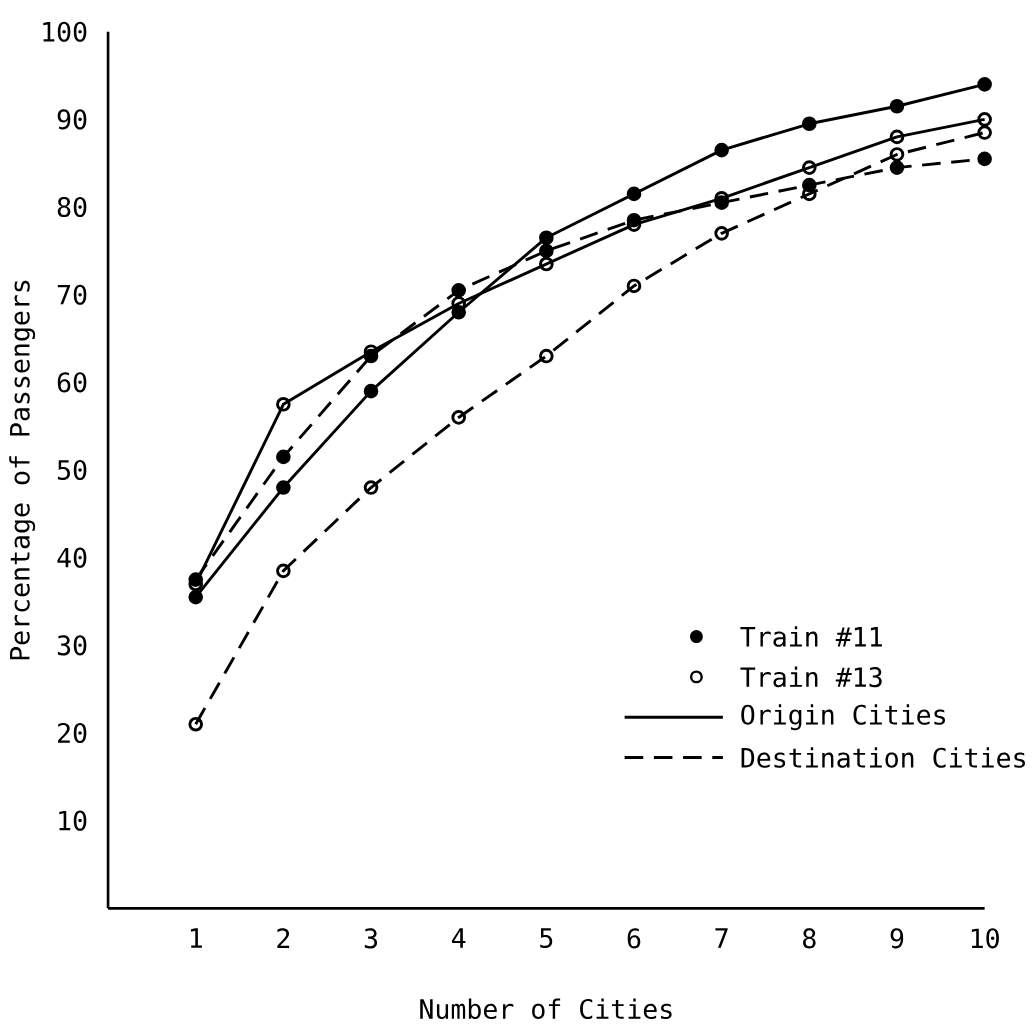  Describe the element at coordinates (72, 470) in the screenshot. I see `y-tick-label: 50` at that location.